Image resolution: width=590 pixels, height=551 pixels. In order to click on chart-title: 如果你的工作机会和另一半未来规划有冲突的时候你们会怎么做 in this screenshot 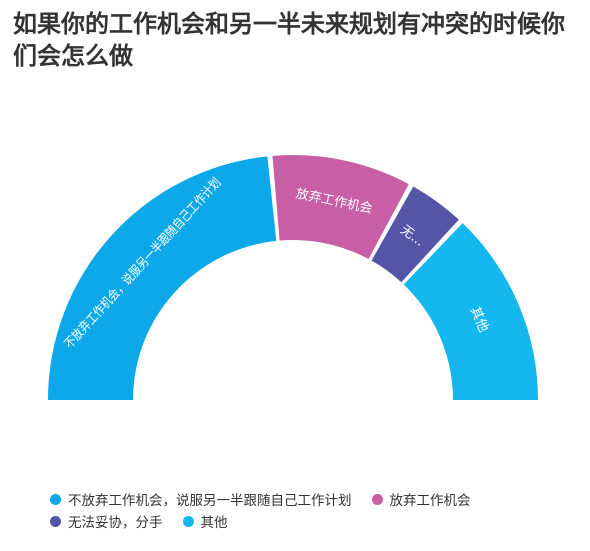, I will do `click(289, 40)`.